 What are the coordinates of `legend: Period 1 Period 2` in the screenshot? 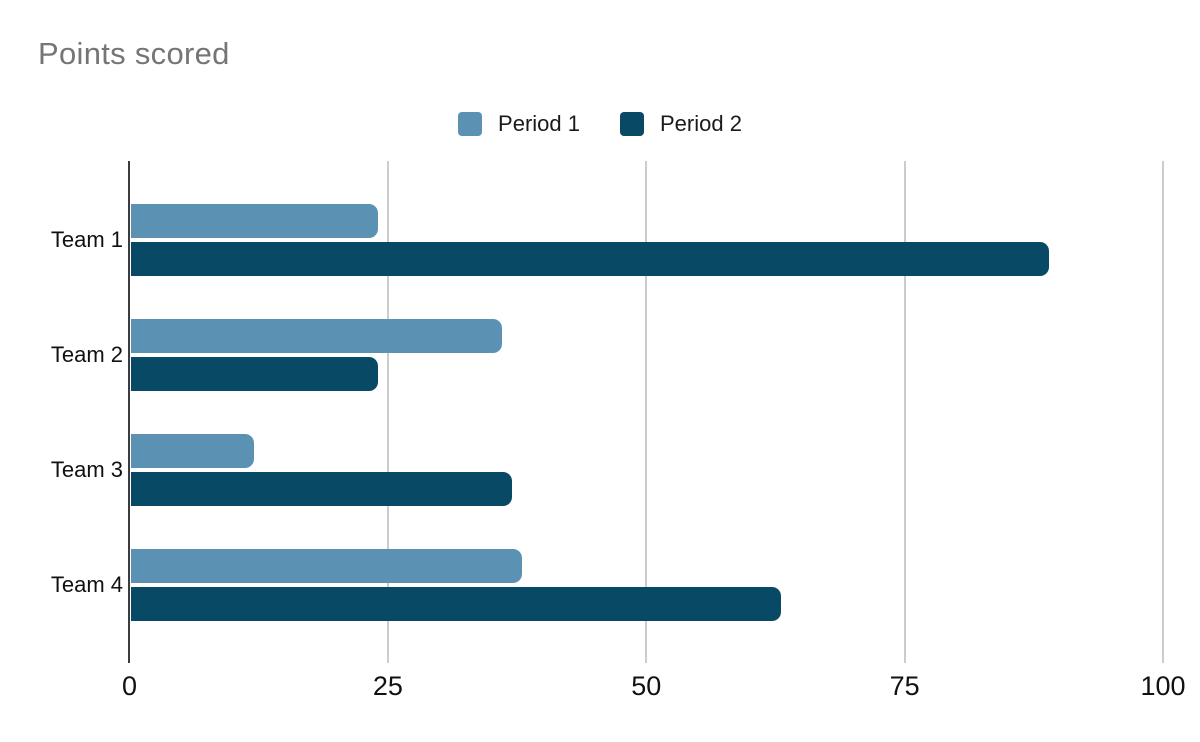 It's located at (600, 124).